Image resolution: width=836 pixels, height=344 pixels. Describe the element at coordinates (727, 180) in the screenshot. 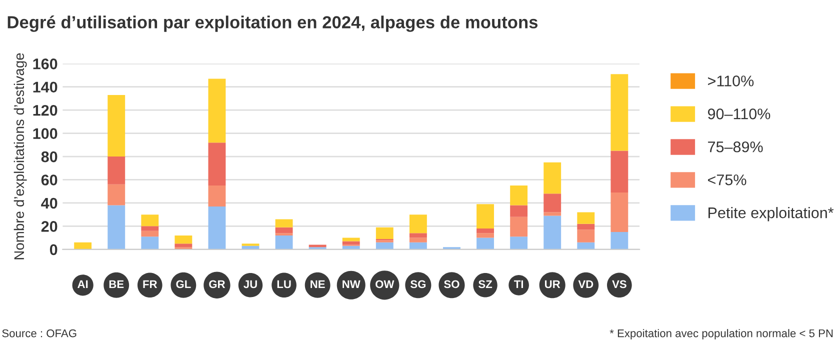

I see `legend-label: <75%` at that location.